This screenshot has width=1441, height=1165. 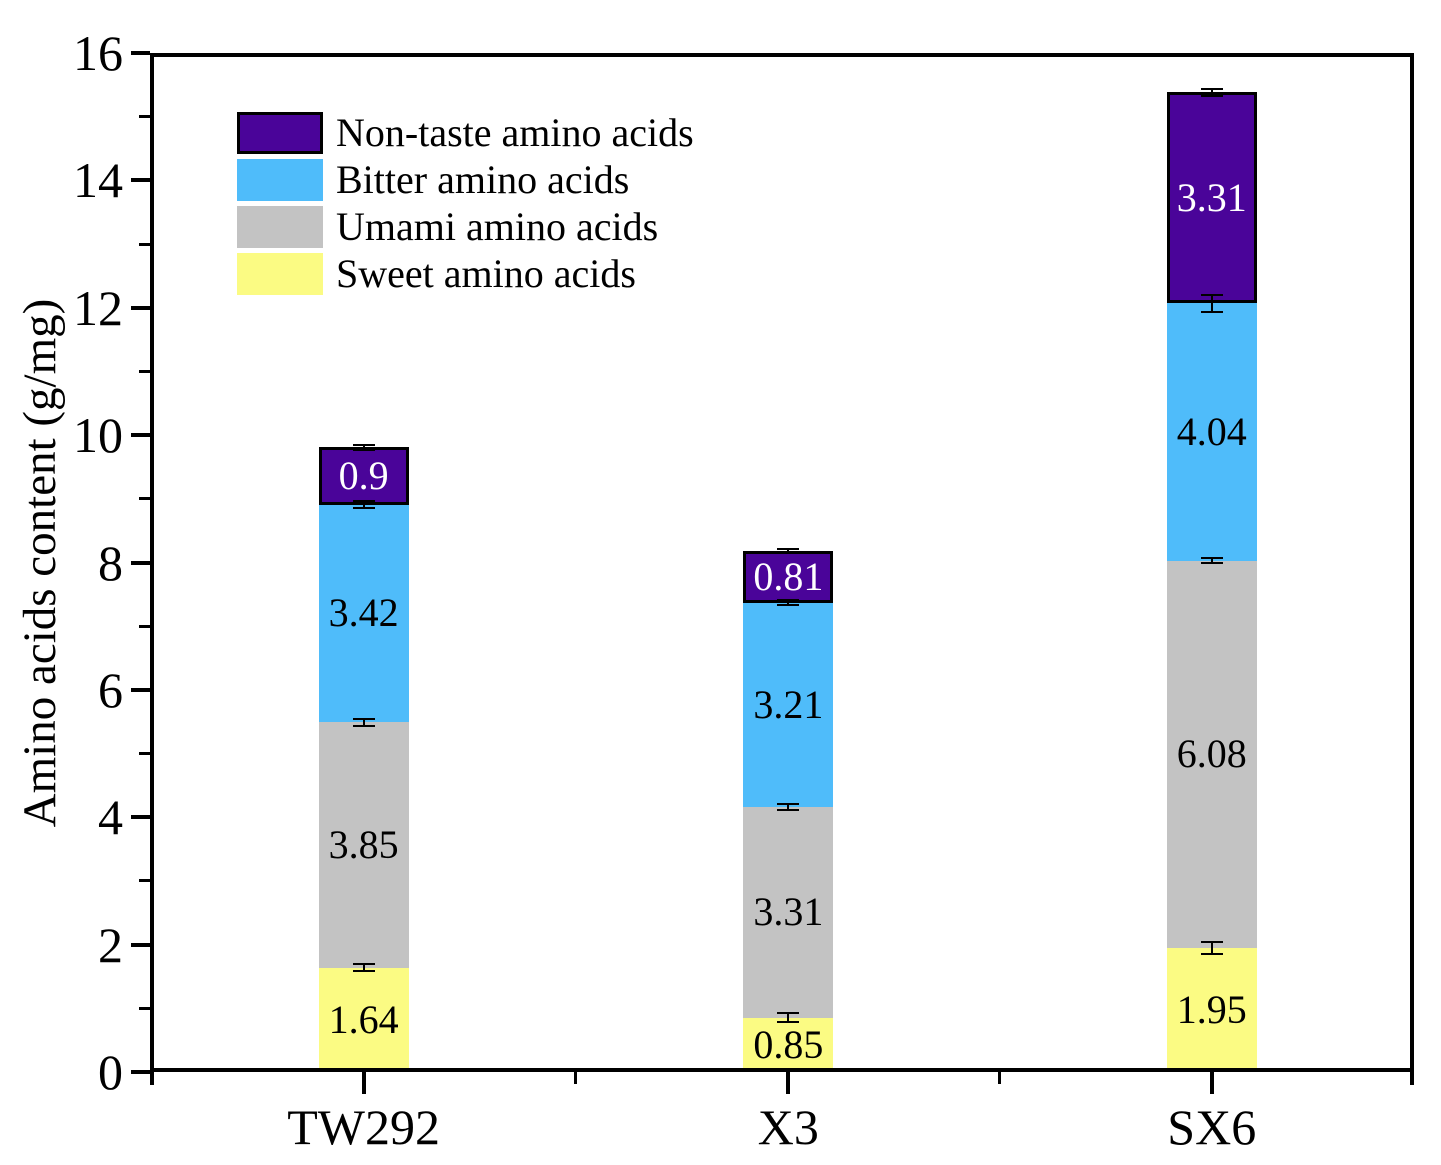 I want to click on segment-value-label: 3.21, so click(x=788, y=704).